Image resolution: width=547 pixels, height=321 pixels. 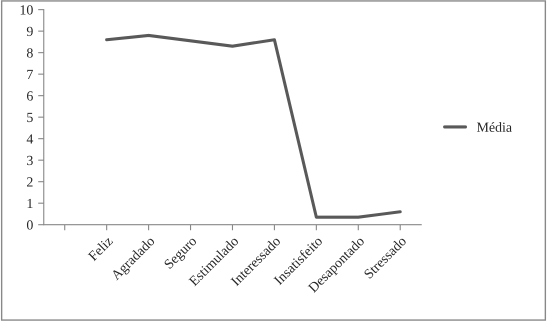 I want to click on y-tick-label: 6, so click(x=29, y=96).